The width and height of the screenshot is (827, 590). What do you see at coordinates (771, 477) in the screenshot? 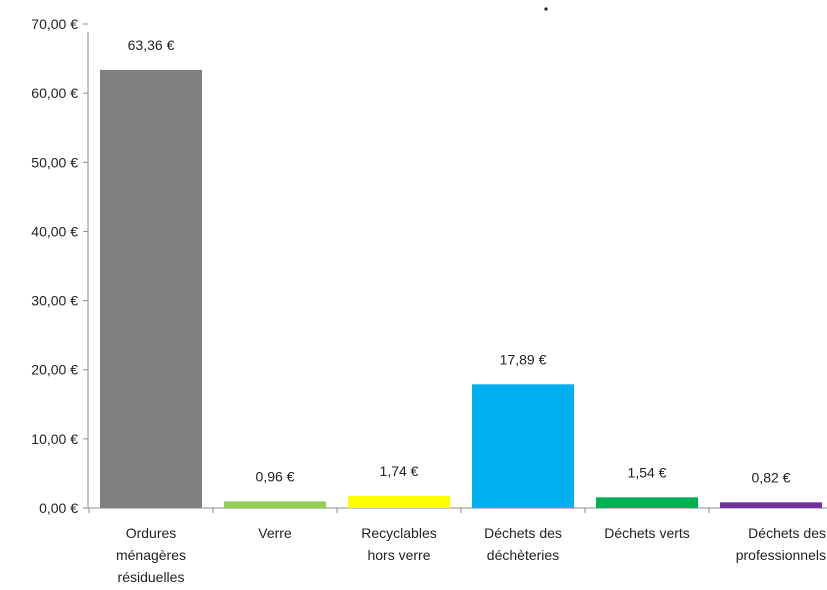
I see `bar-value-label: 0,82 €` at bounding box center [771, 477].